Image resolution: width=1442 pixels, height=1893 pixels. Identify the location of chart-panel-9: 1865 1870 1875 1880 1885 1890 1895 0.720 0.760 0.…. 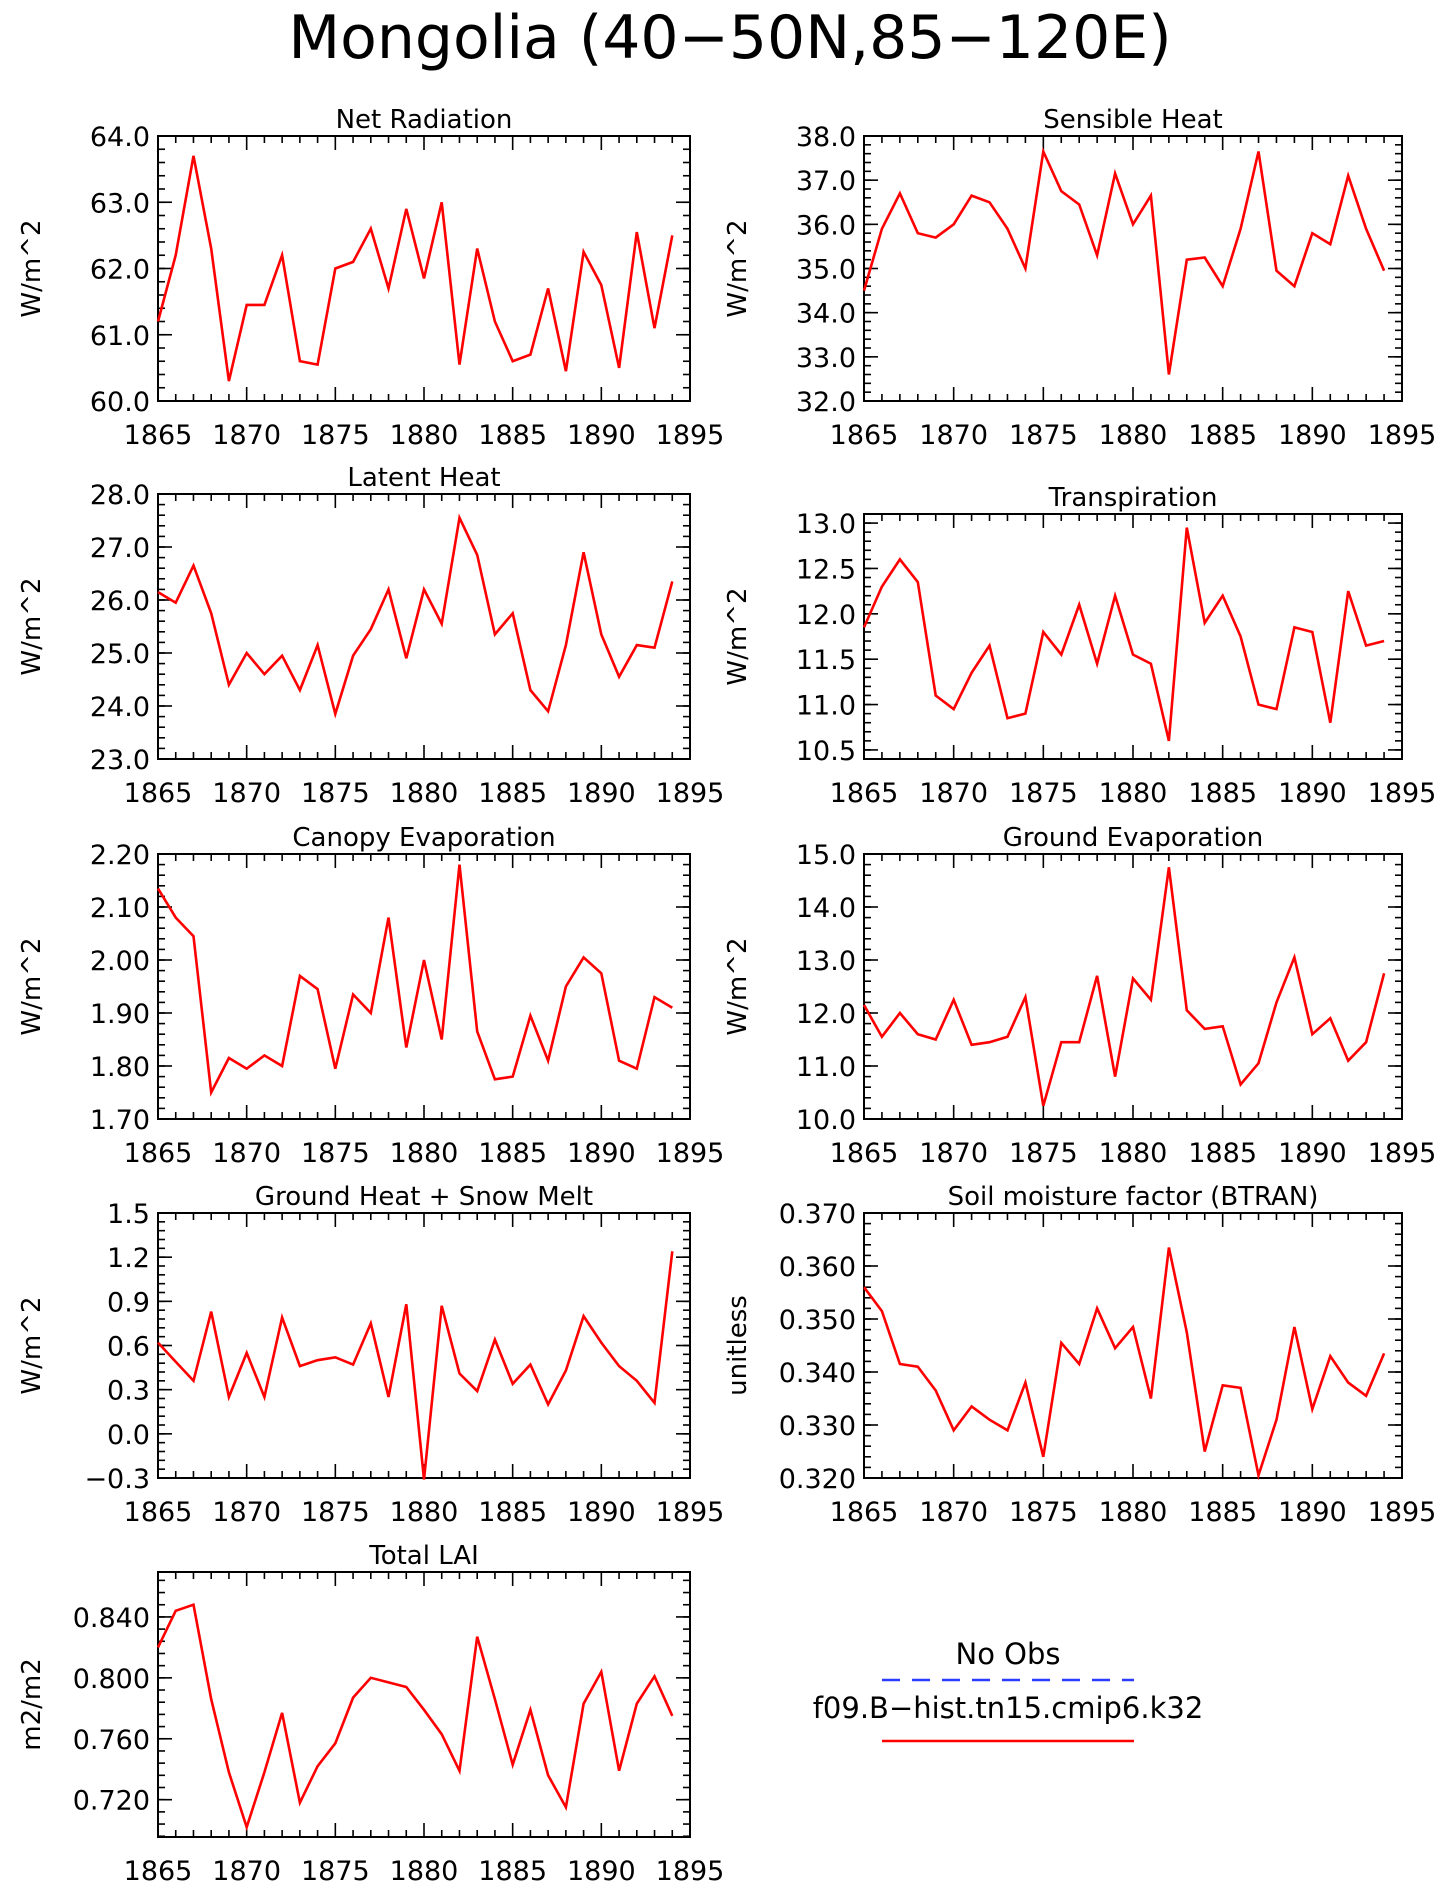
(370, 1714).